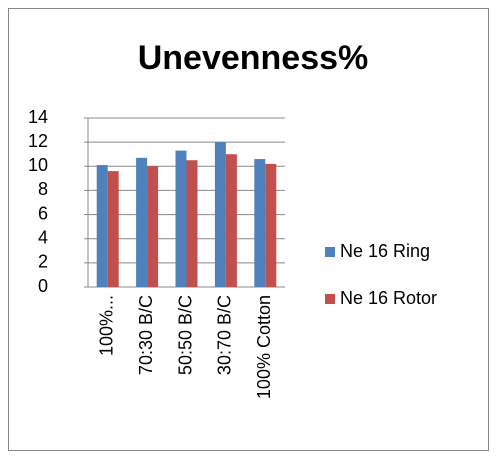  I want to click on x-tick-label: 50:50 B/C, so click(185, 335).